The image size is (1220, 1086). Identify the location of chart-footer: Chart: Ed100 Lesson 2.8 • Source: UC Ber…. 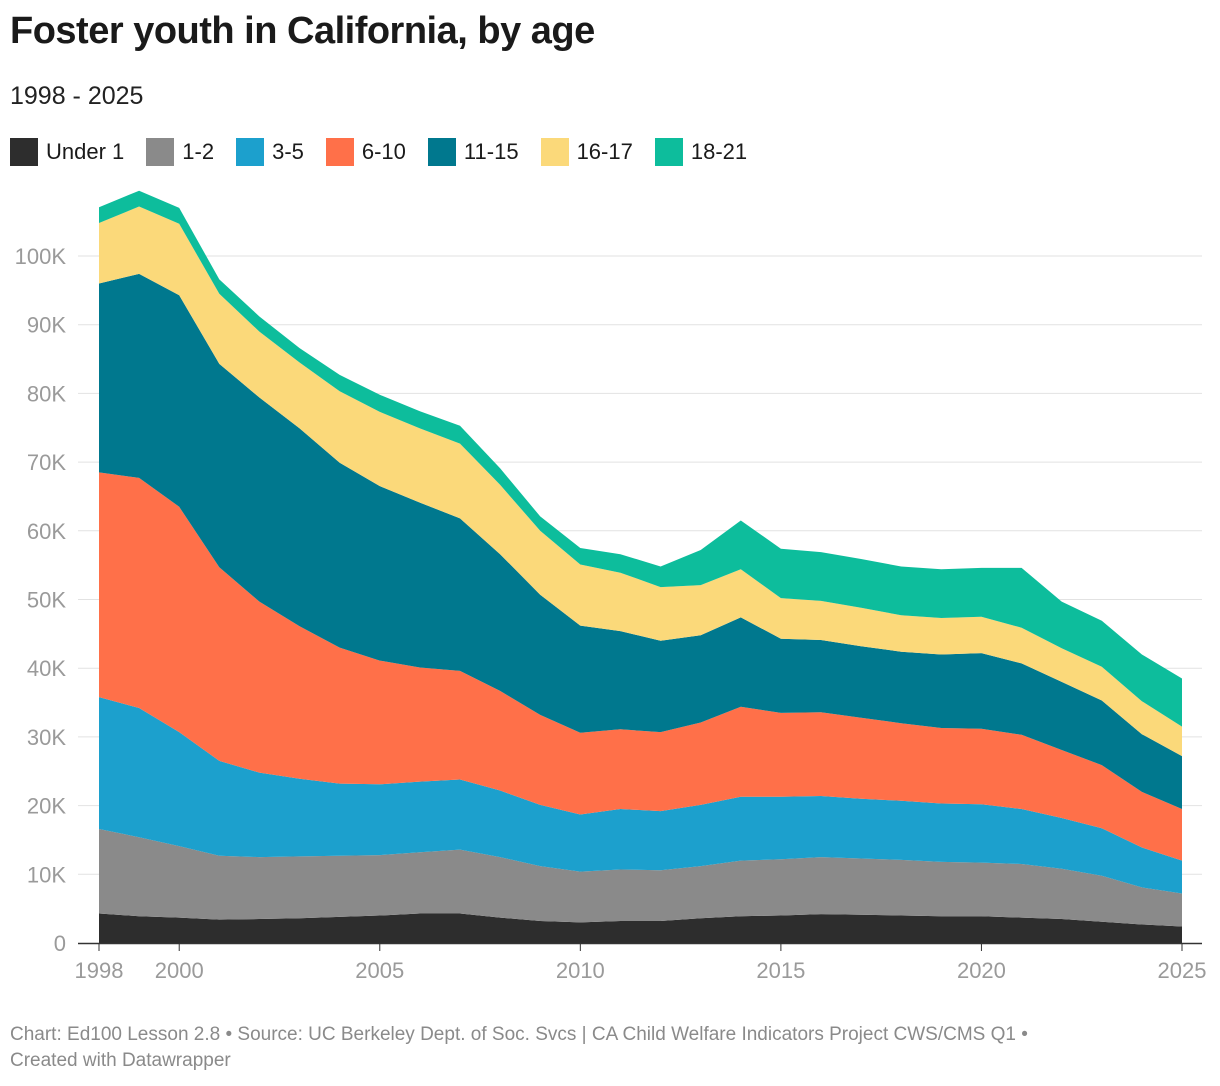
(519, 1048).